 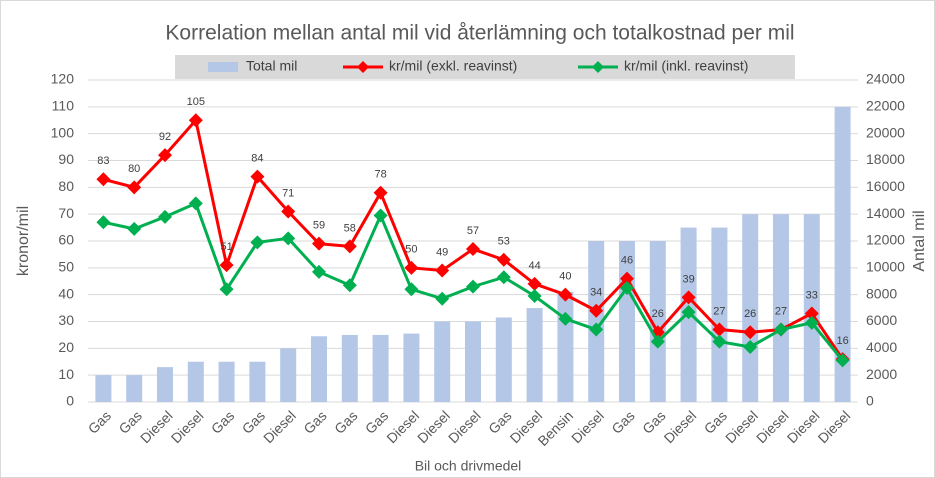 I want to click on y-tick-label: 80, so click(x=66, y=186).